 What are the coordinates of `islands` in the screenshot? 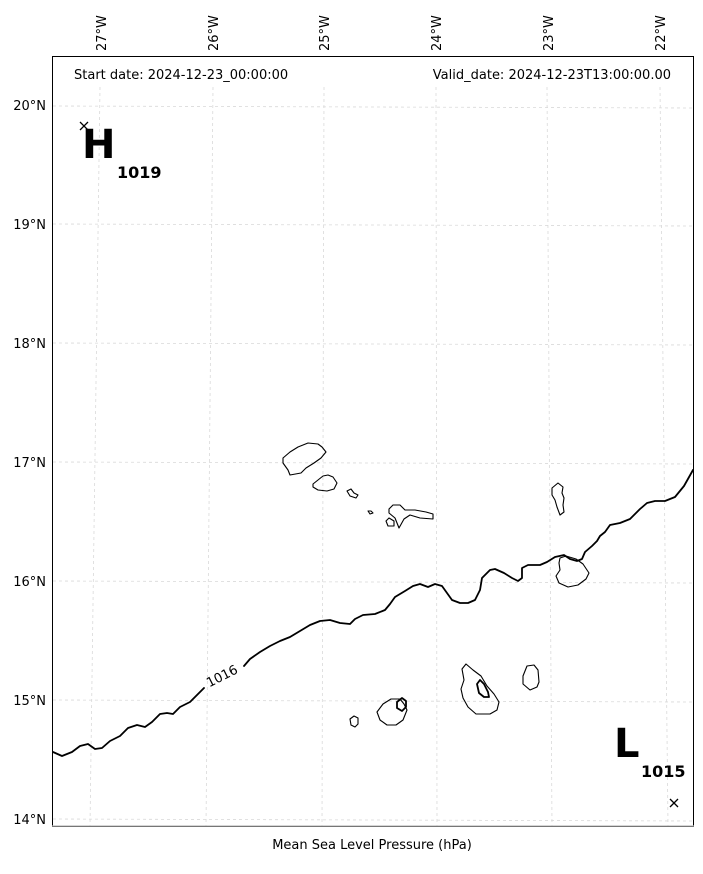 It's located at (436, 585).